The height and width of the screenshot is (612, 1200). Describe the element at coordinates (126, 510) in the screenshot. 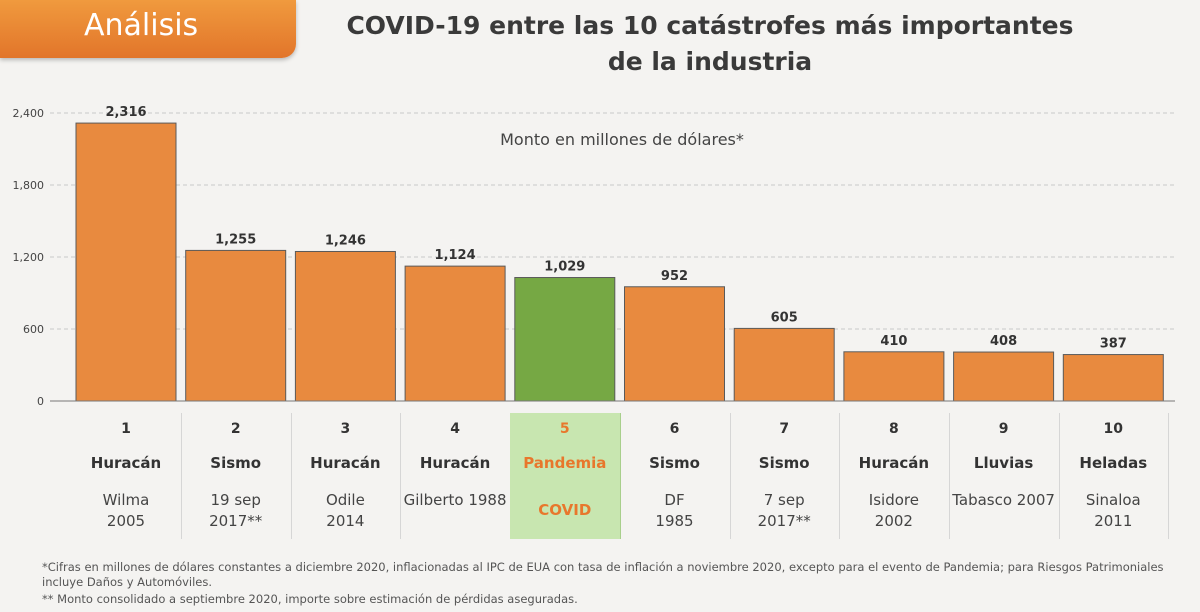

I see `category-event: Wilma 2005` at that location.